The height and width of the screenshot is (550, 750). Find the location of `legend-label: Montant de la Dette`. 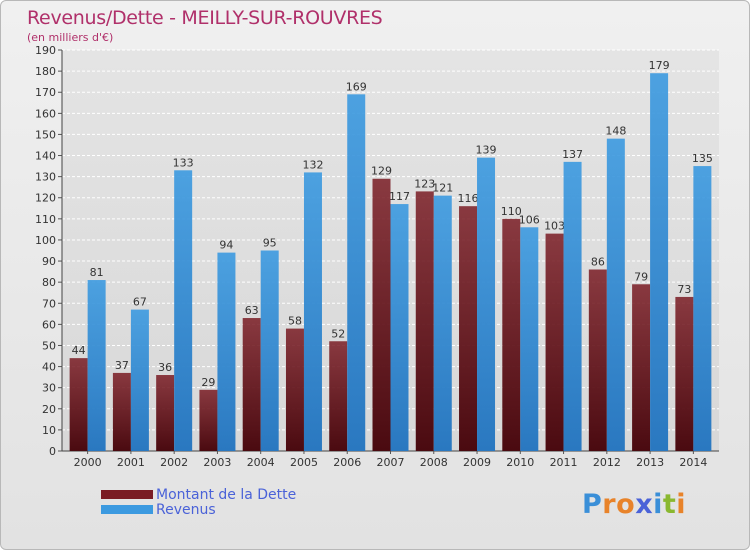

legend-label: Montant de la Dette is located at coordinates (226, 495).